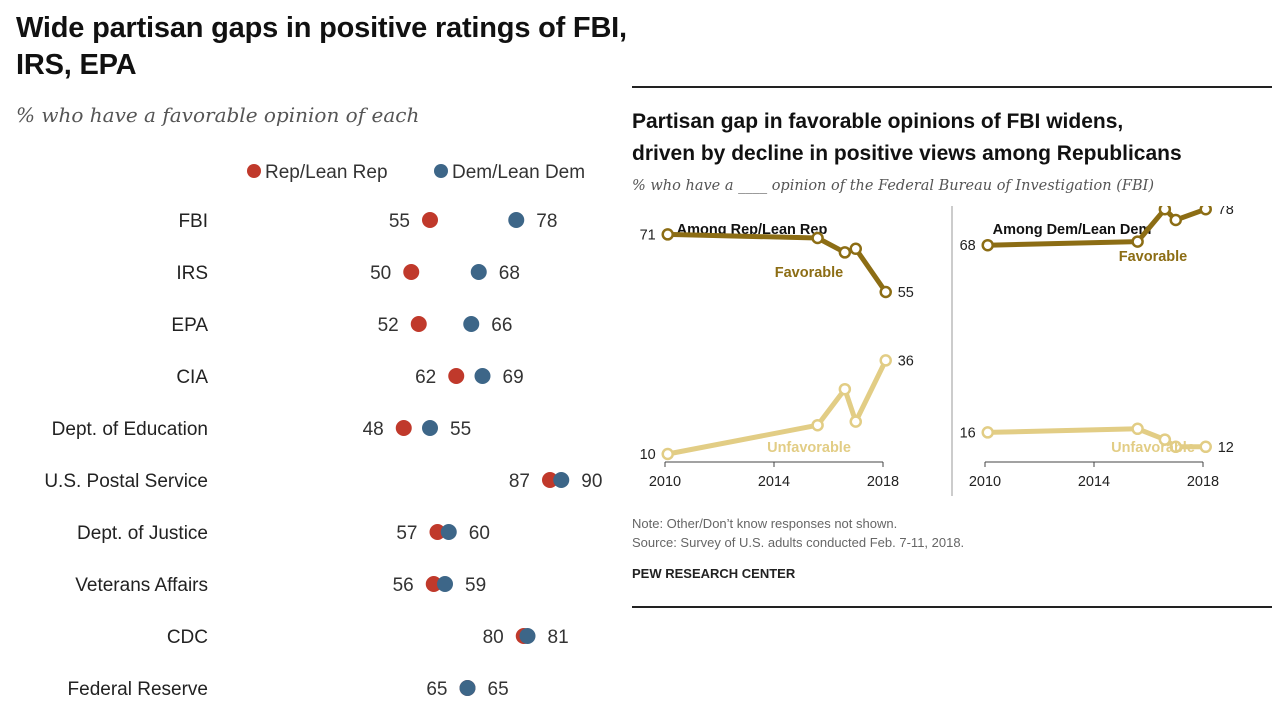 Image resolution: width=1280 pixels, height=720 pixels. What do you see at coordinates (406, 533) in the screenshot?
I see `value-label-low: 57` at bounding box center [406, 533].